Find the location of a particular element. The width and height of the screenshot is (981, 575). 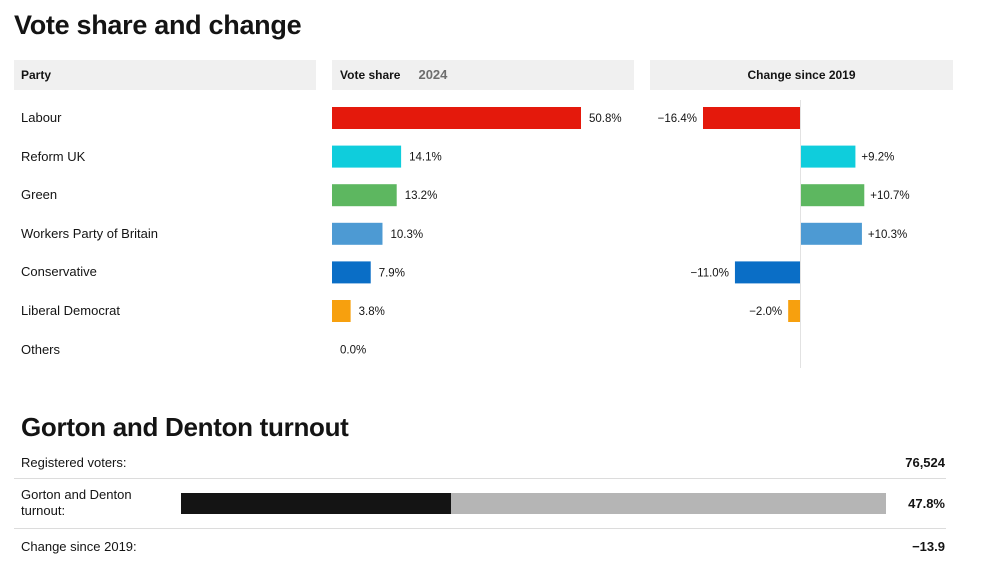

change-bar-reform-uk is located at coordinates (828, 156).